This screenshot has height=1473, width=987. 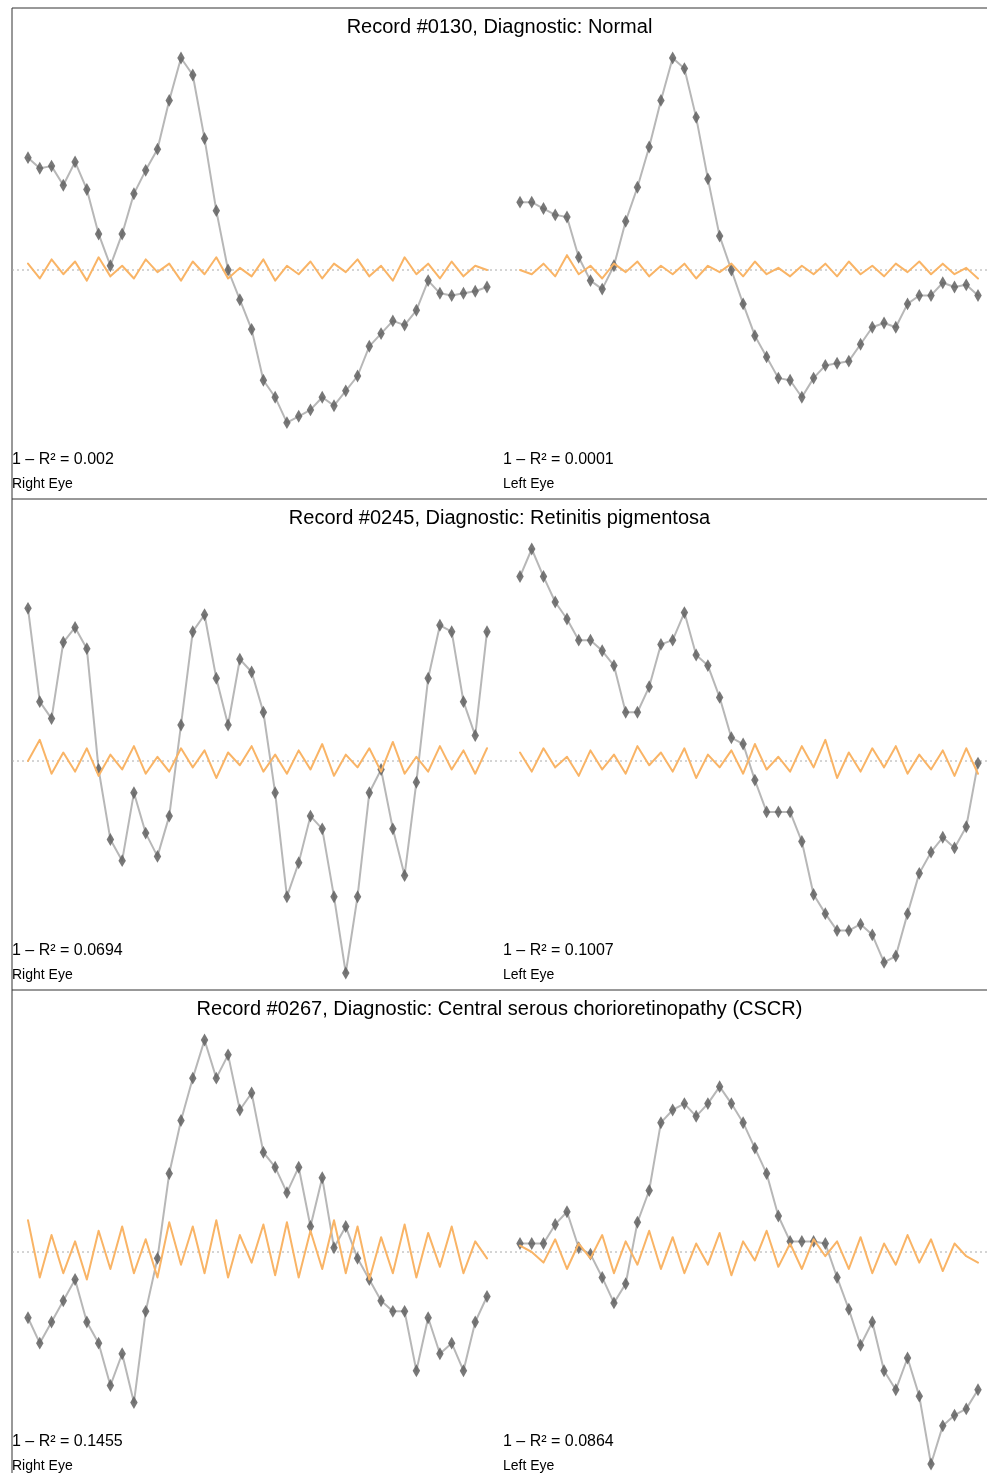 I want to click on annotation: 1 – R² = 0.1007, so click(x=558, y=949).